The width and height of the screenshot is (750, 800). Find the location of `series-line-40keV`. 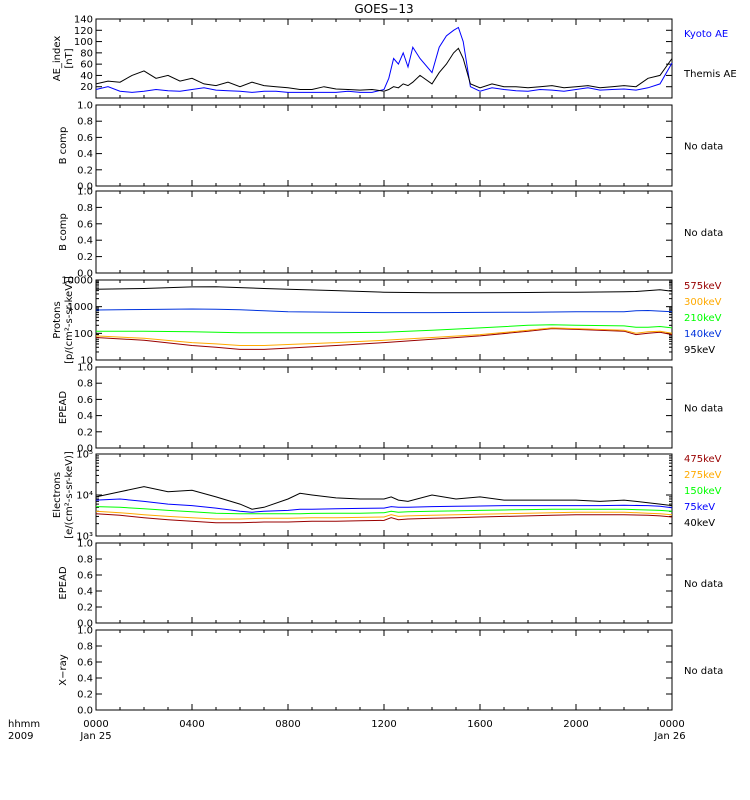

series-line-40keV is located at coordinates (384, 498).